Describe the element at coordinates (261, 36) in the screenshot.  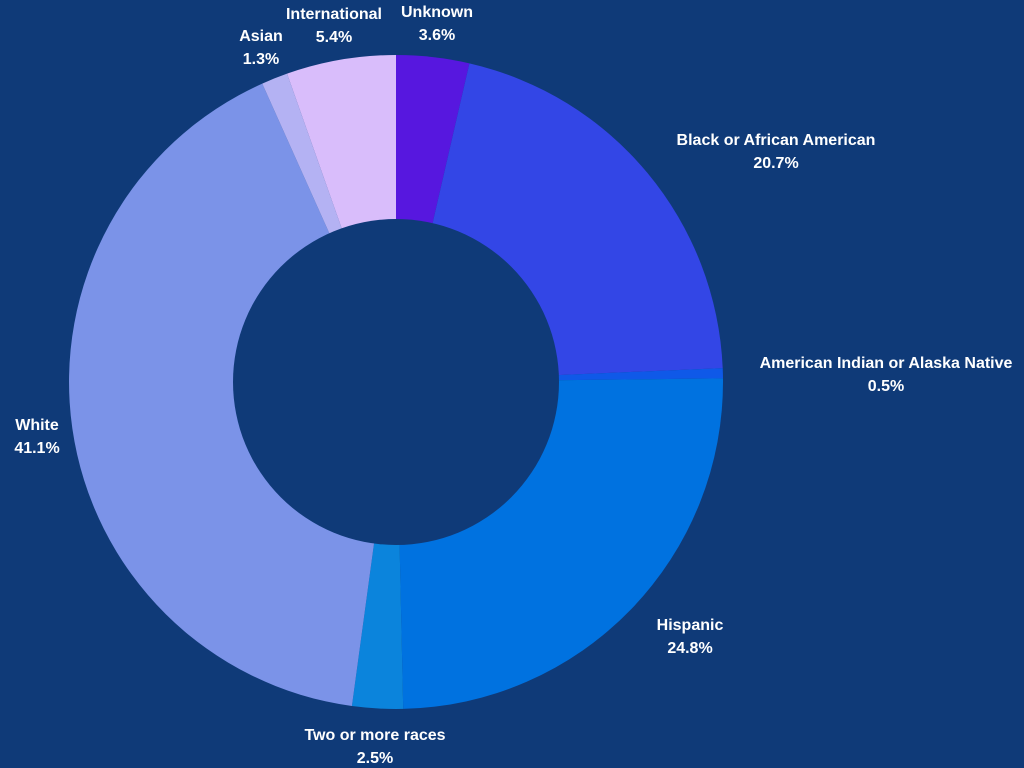
I see `slice-label-name: Asian` at that location.